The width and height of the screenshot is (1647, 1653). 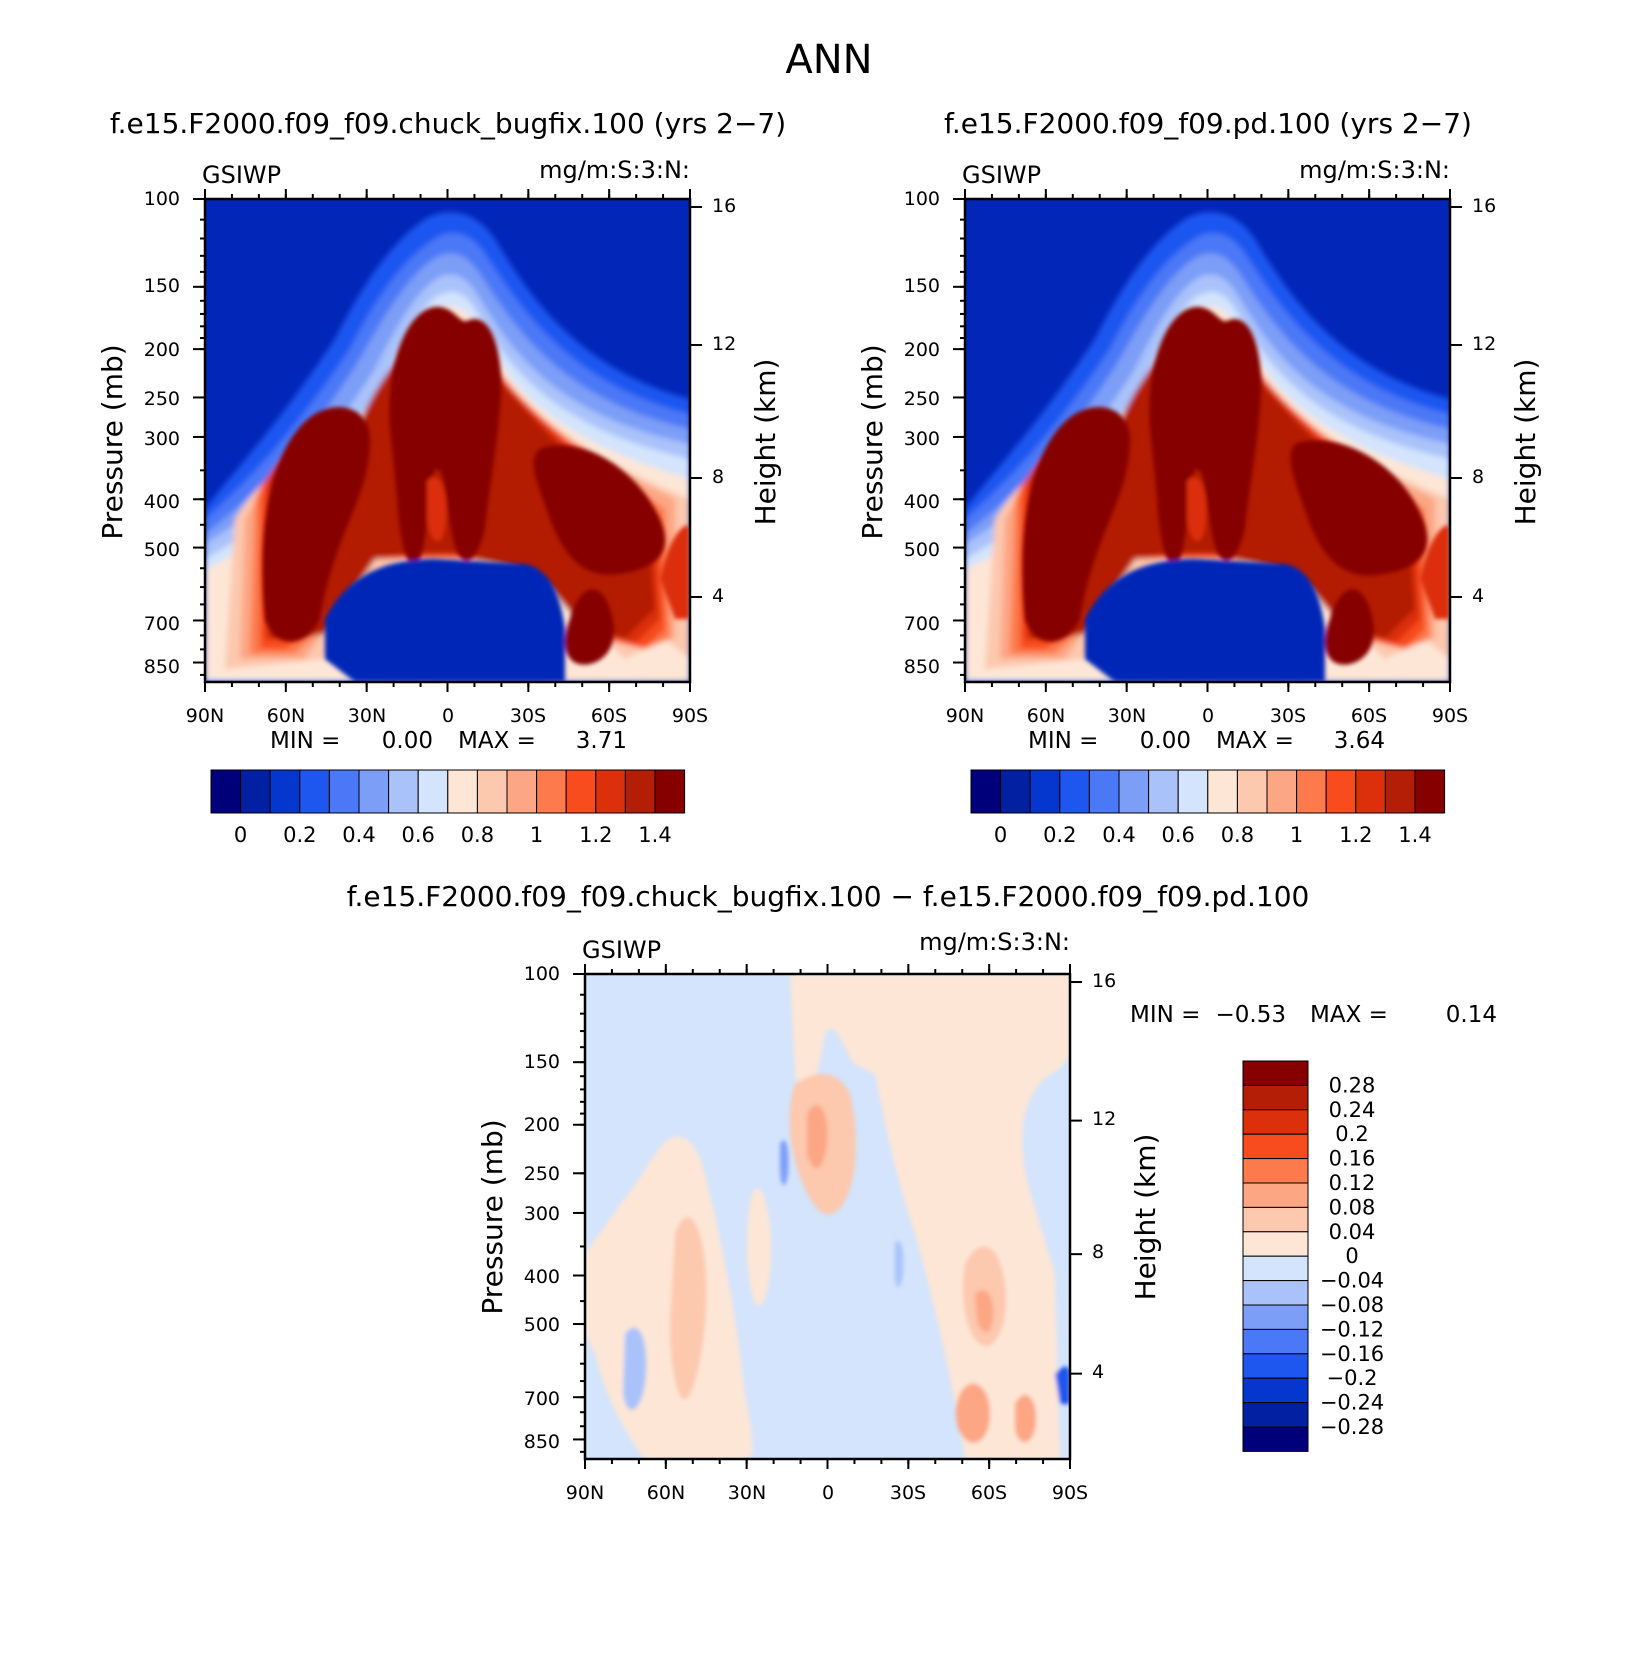 I want to click on colorbar-label: 0.08, so click(x=1352, y=1207).